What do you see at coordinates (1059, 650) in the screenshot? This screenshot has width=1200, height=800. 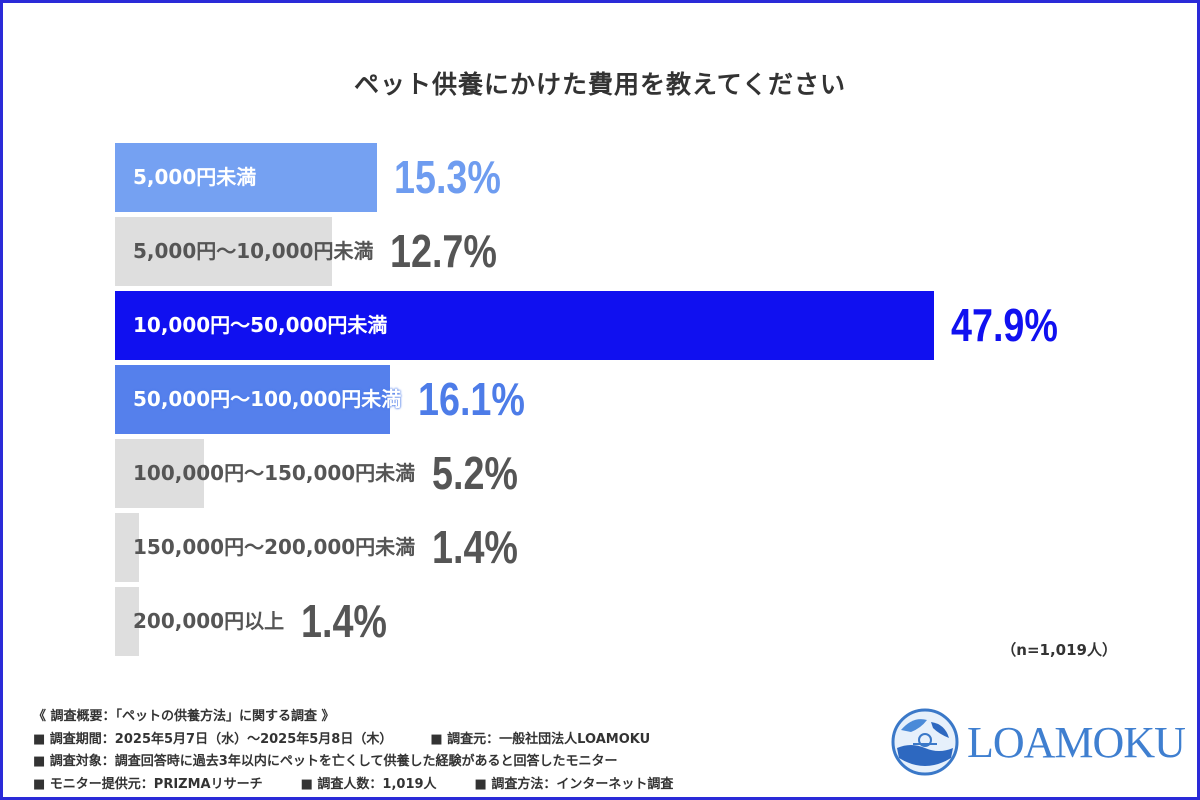 I see `sample-size-note: （n=1,019人）` at bounding box center [1059, 650].